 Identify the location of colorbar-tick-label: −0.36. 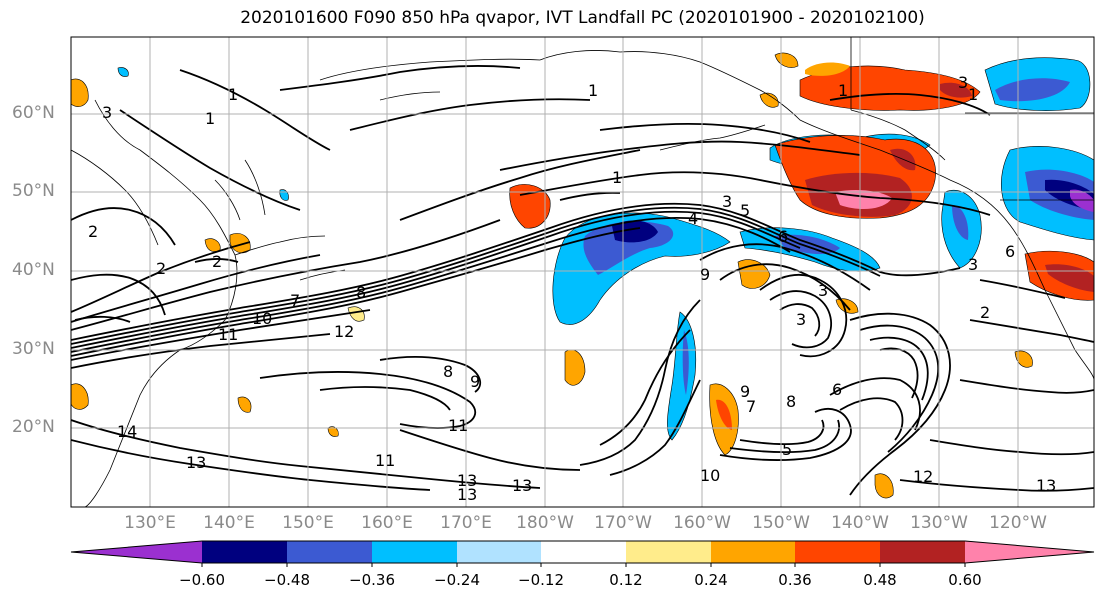
(372, 580).